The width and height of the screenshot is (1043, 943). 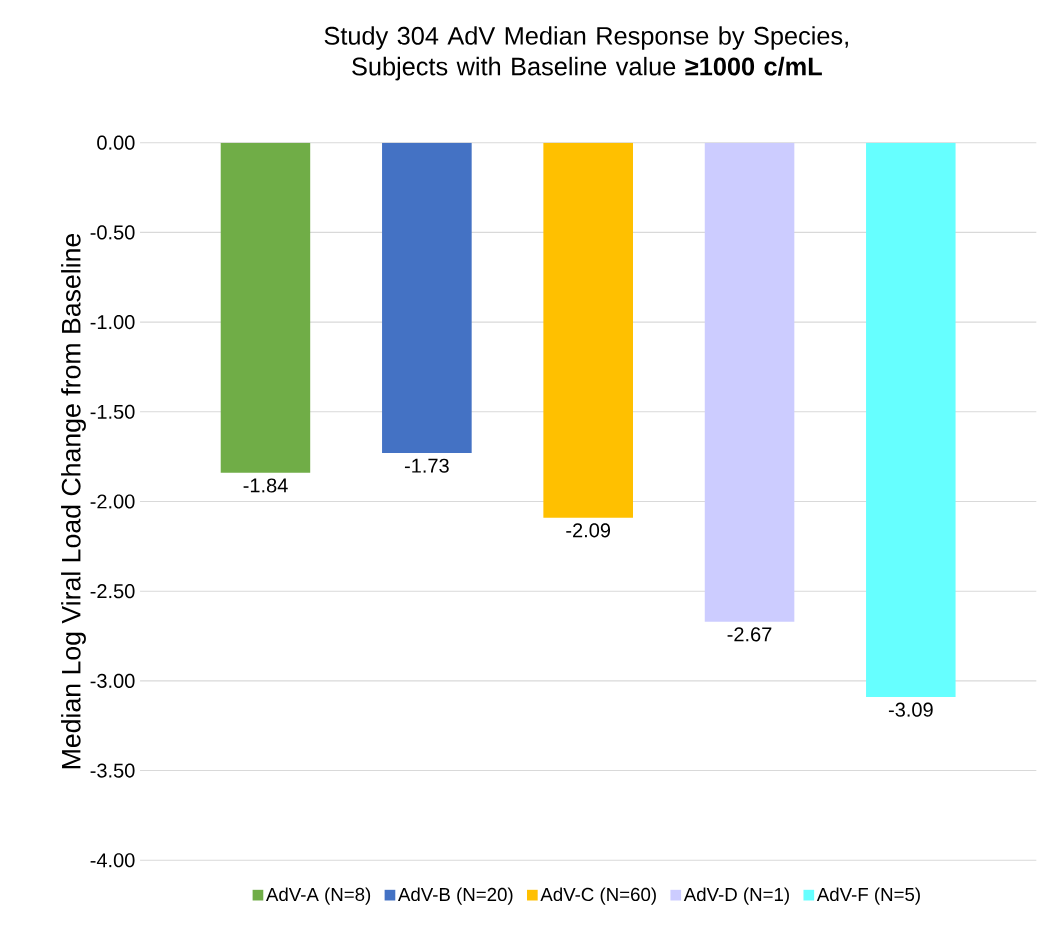 I want to click on data-label: -2.67, so click(x=749, y=634).